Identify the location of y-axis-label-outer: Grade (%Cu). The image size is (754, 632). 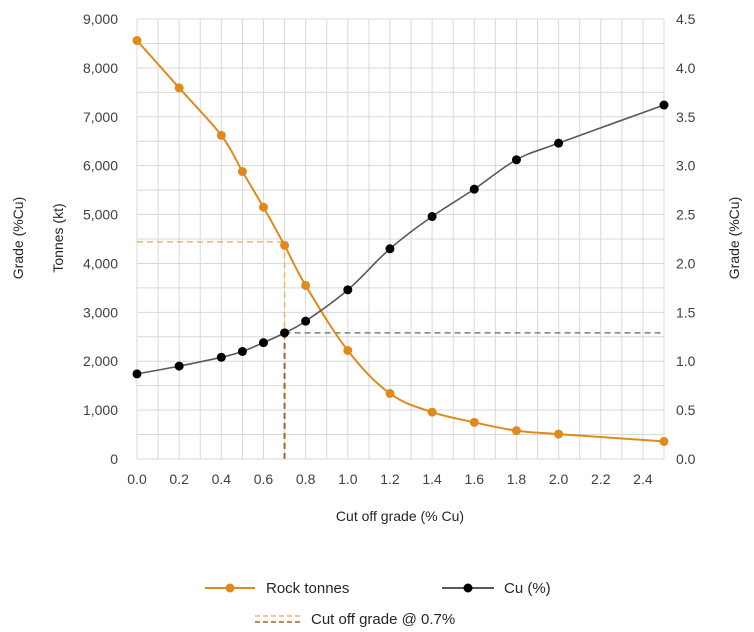
(18, 238).